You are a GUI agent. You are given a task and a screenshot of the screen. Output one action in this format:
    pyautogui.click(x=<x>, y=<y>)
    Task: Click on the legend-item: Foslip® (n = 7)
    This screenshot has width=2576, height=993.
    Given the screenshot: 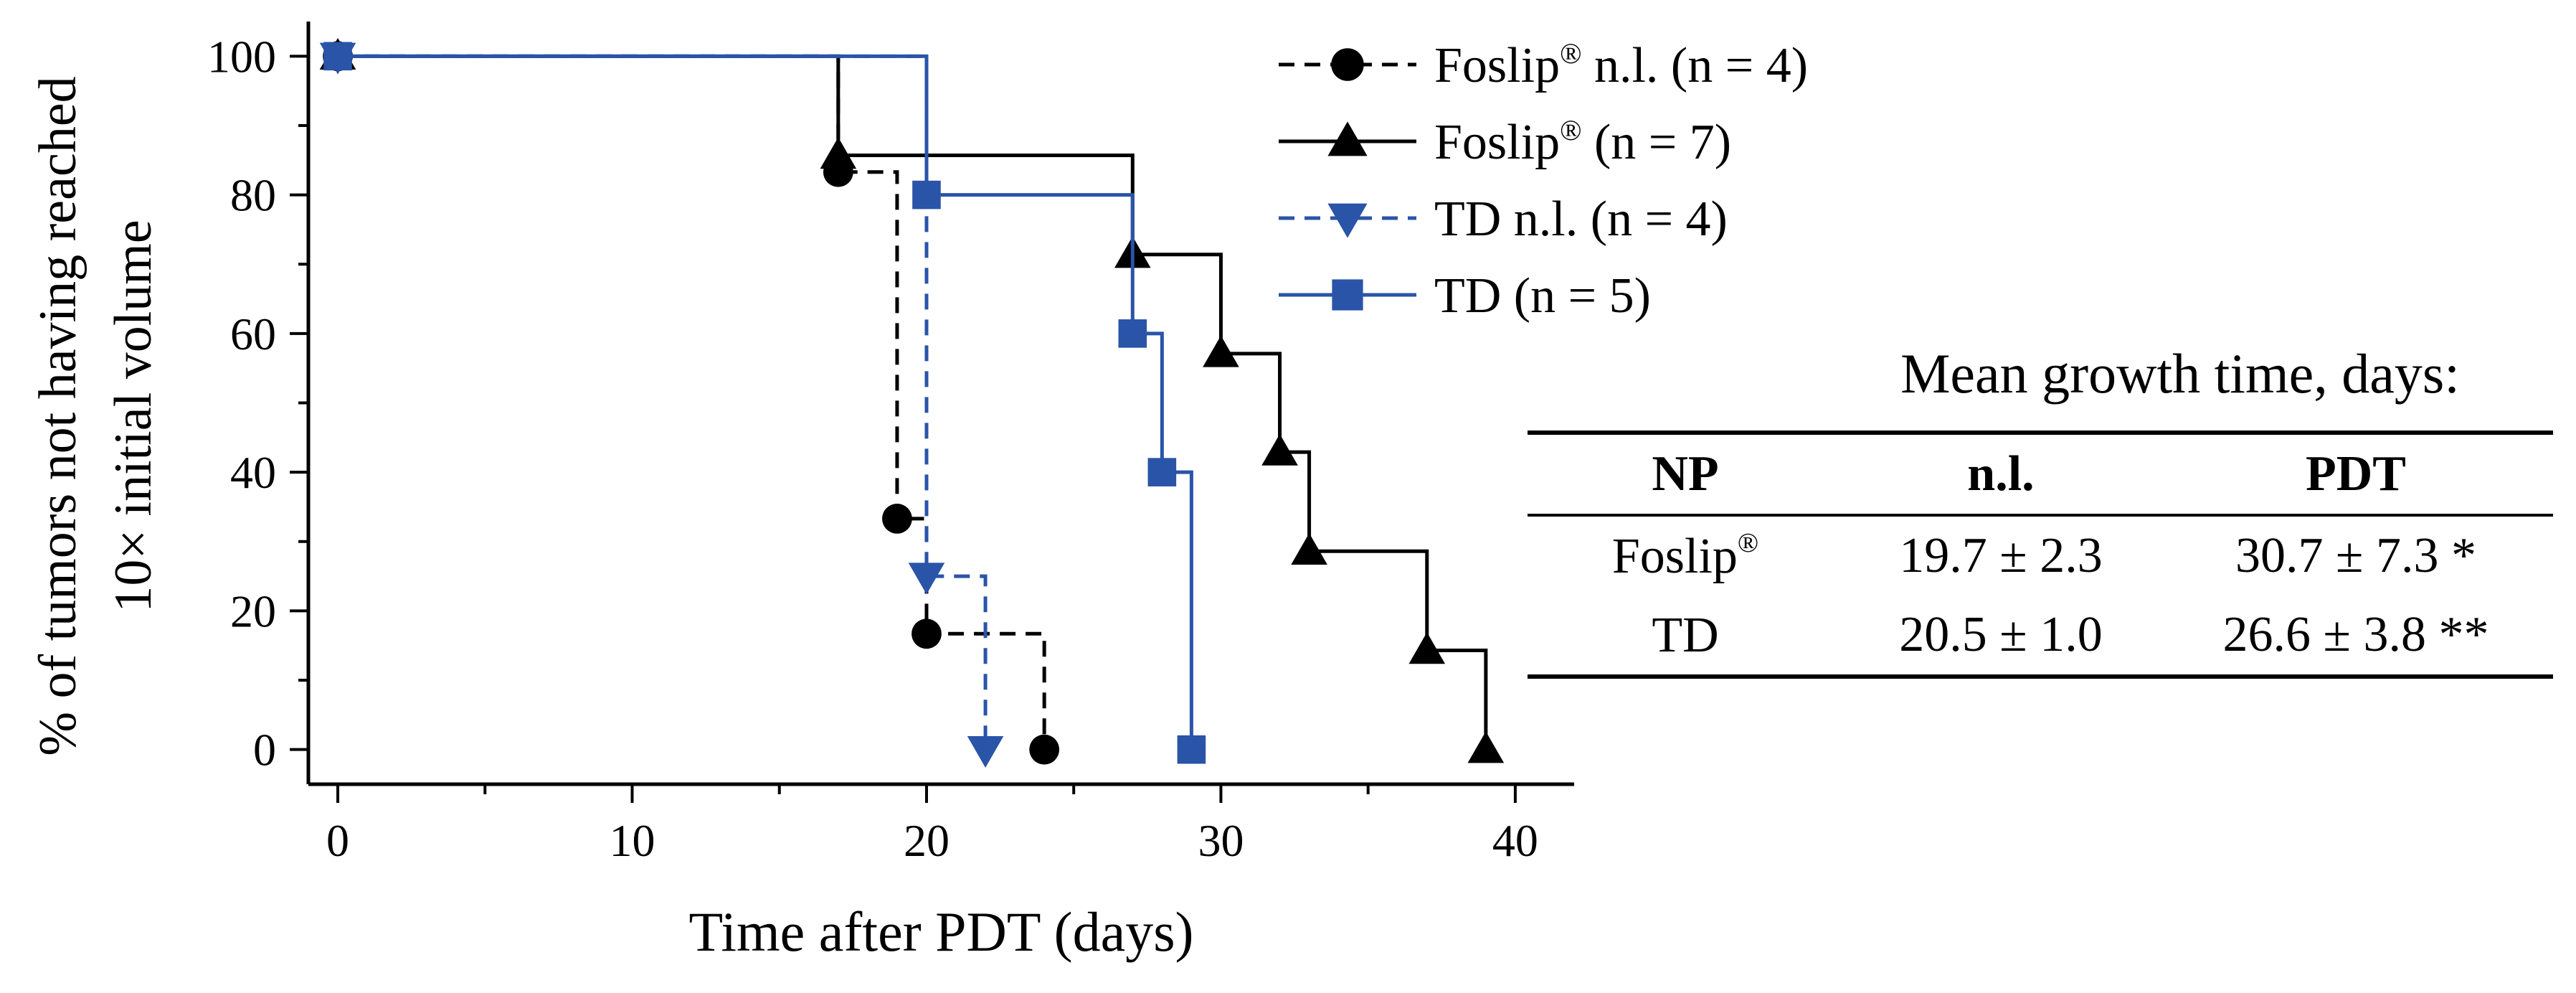 What is the action you would take?
    pyautogui.click(x=1505, y=142)
    